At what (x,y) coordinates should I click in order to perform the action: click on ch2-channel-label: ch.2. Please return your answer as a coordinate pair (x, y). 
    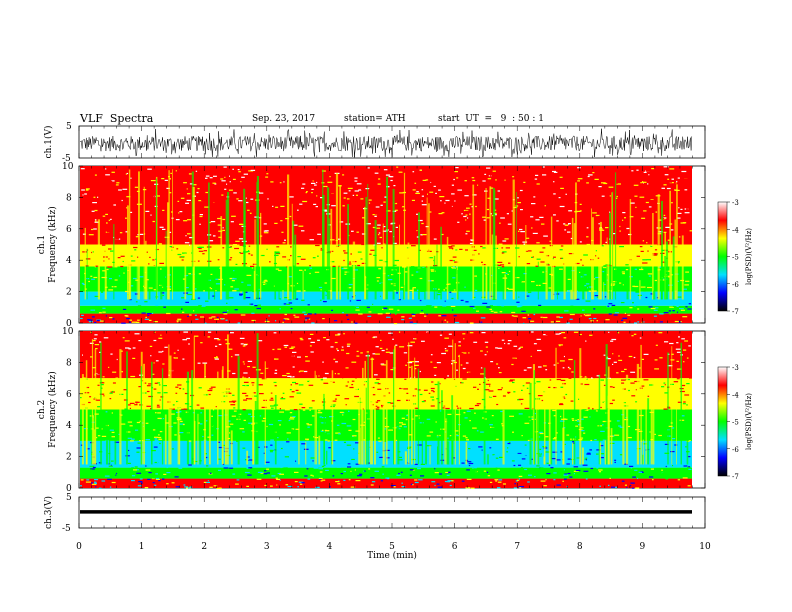
    Looking at the image, I should click on (42, 409).